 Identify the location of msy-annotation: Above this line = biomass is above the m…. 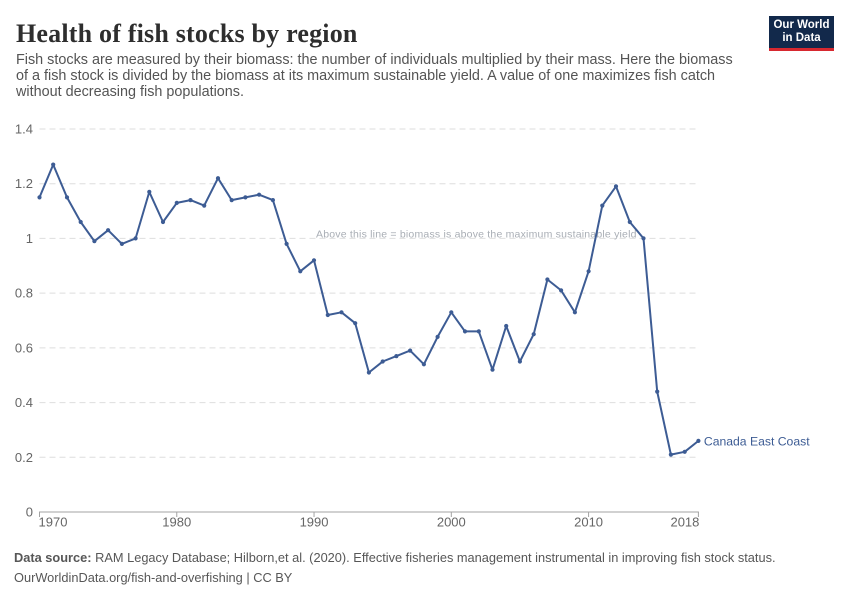
(476, 234).